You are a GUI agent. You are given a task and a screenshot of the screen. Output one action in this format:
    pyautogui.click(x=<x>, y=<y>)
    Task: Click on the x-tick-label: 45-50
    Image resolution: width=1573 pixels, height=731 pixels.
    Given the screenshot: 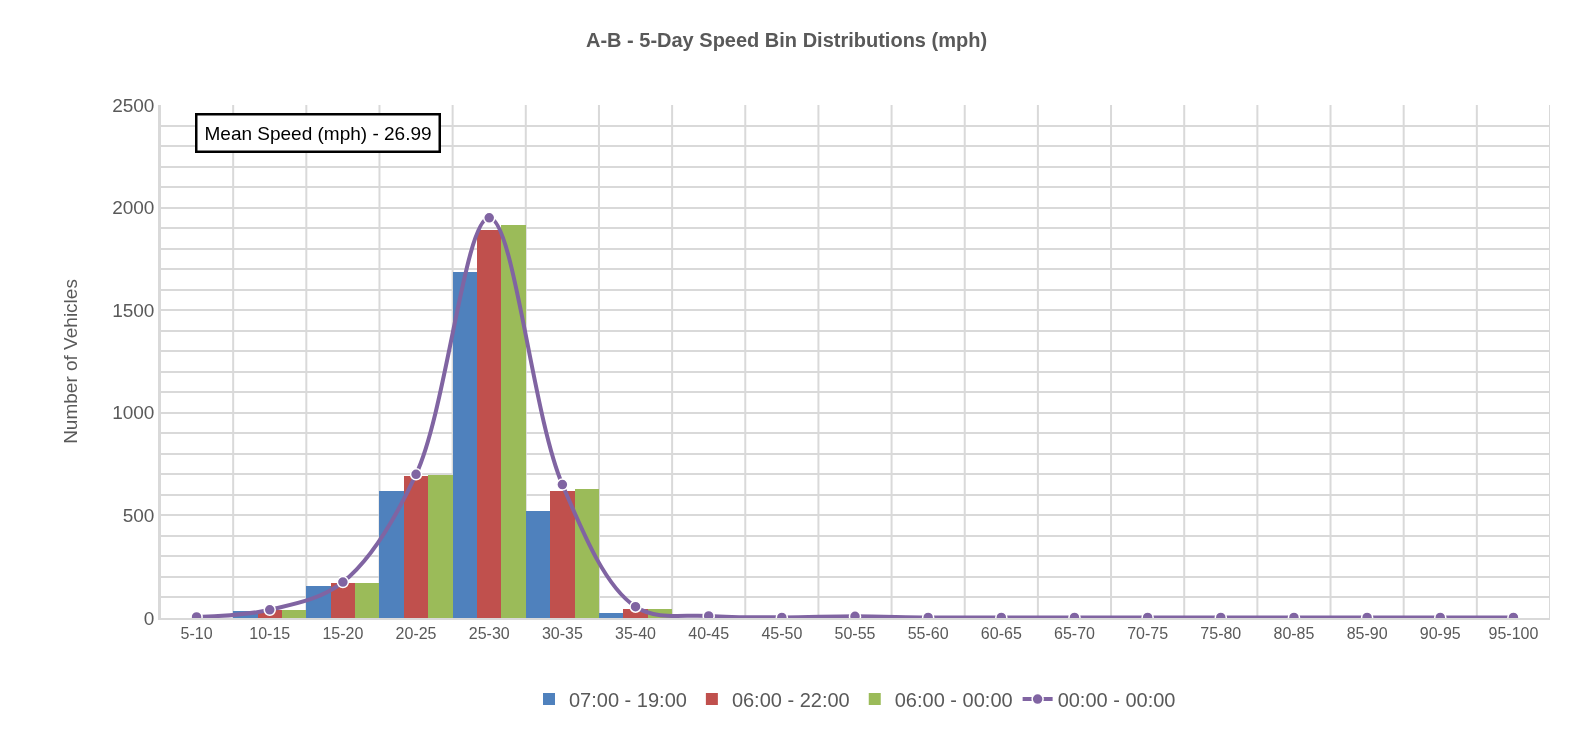 What is the action you would take?
    pyautogui.click(x=782, y=633)
    